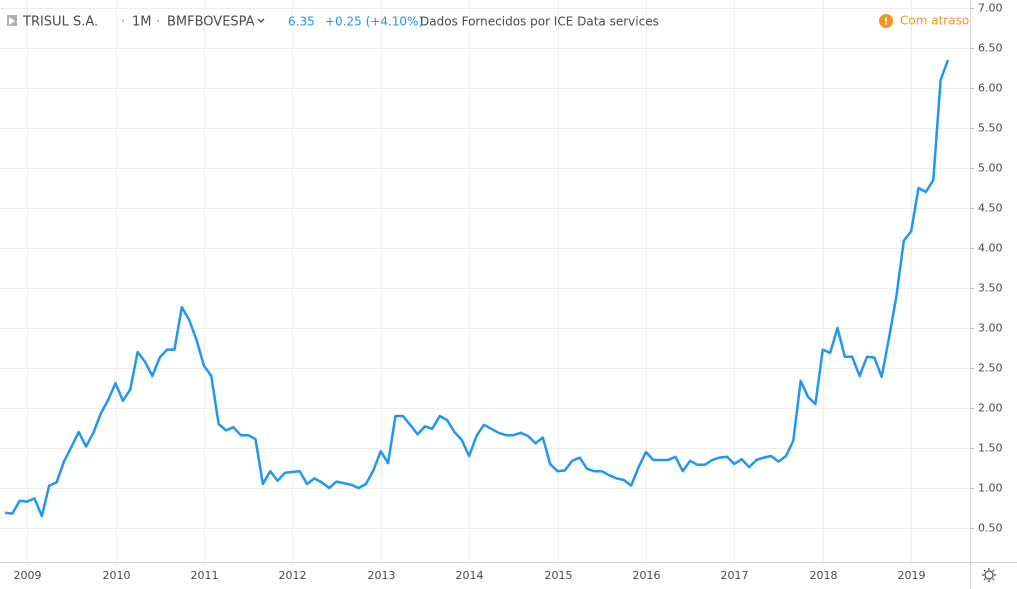 The width and height of the screenshot is (1017, 589). I want to click on x-tick-label: 2016, so click(647, 575).